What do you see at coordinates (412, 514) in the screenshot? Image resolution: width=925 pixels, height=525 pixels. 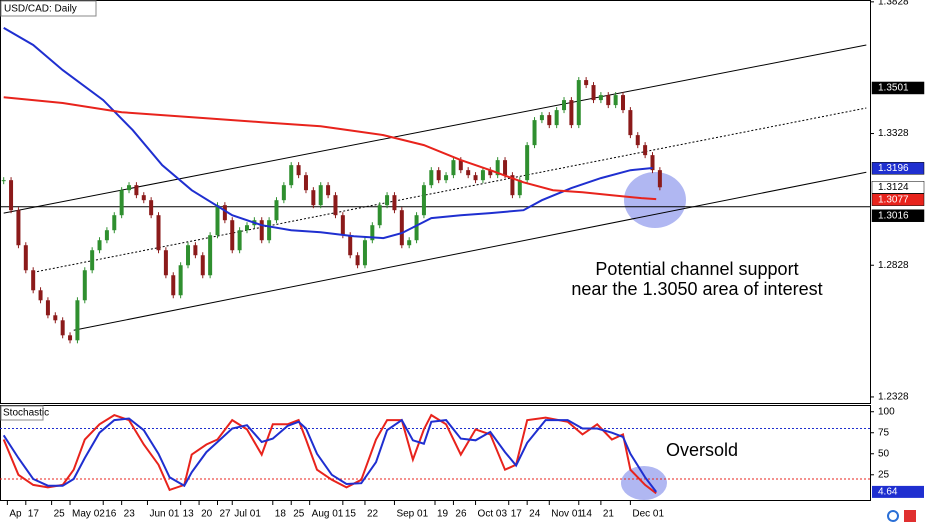 I see `x-tick-label: Sep 01` at bounding box center [412, 514].